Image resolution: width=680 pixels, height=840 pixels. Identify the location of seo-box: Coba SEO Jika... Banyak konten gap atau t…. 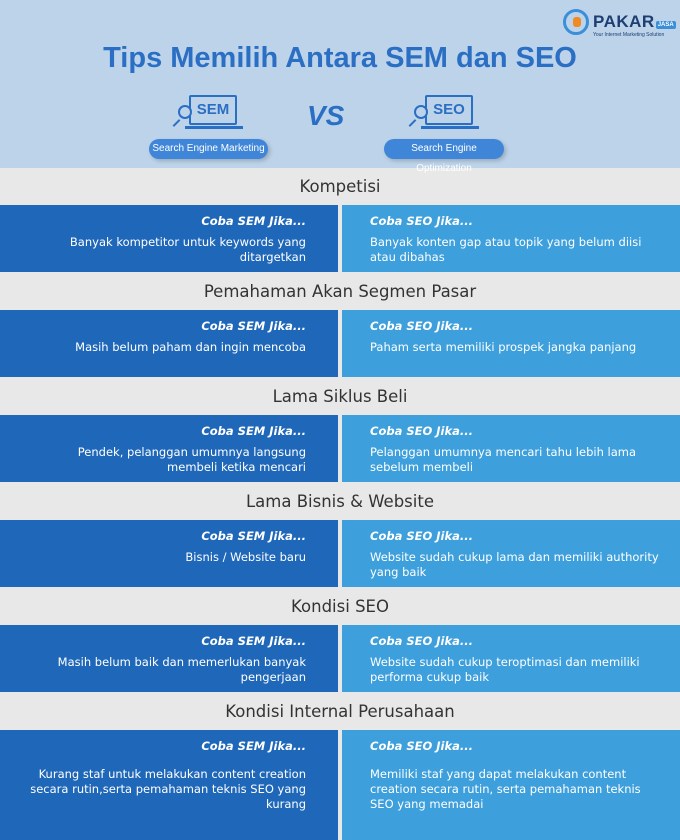
(511, 238).